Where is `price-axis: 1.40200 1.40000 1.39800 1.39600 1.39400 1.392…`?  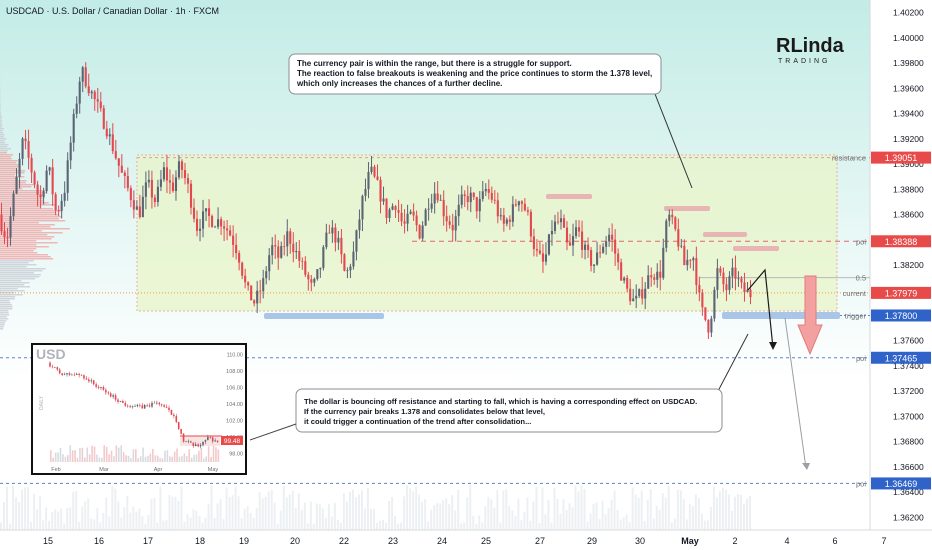 price-axis: 1.40200 1.40000 1.39800 1.39600 1.39400 1.392… is located at coordinates (908, 265).